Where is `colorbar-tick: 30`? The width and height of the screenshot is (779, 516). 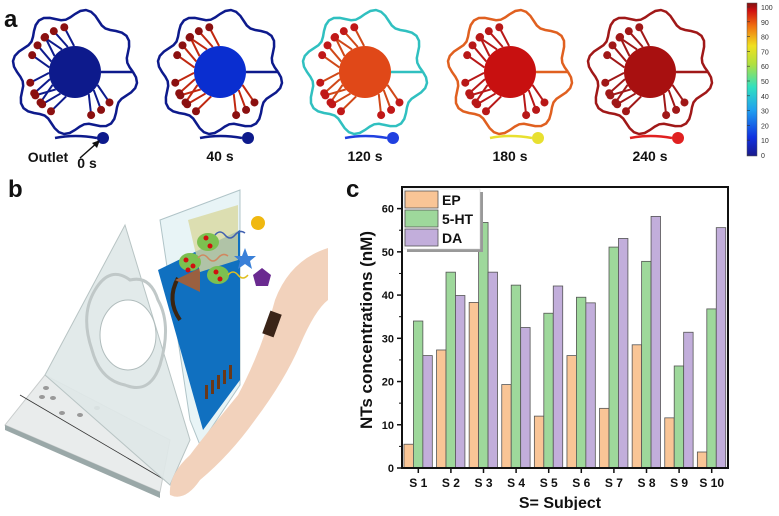 colorbar-tick: 30 is located at coordinates (765, 112).